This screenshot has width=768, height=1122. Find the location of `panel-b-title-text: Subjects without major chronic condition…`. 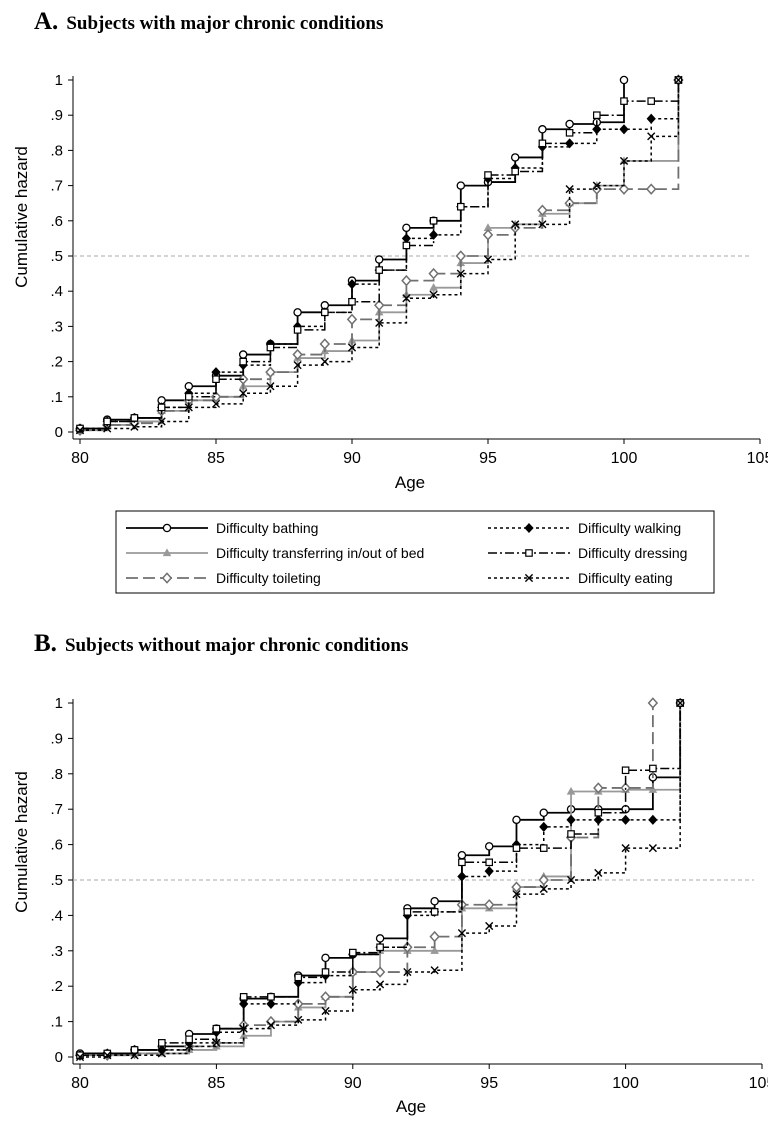

panel-b-title-text: Subjects without major chronic condition… is located at coordinates (236, 645).